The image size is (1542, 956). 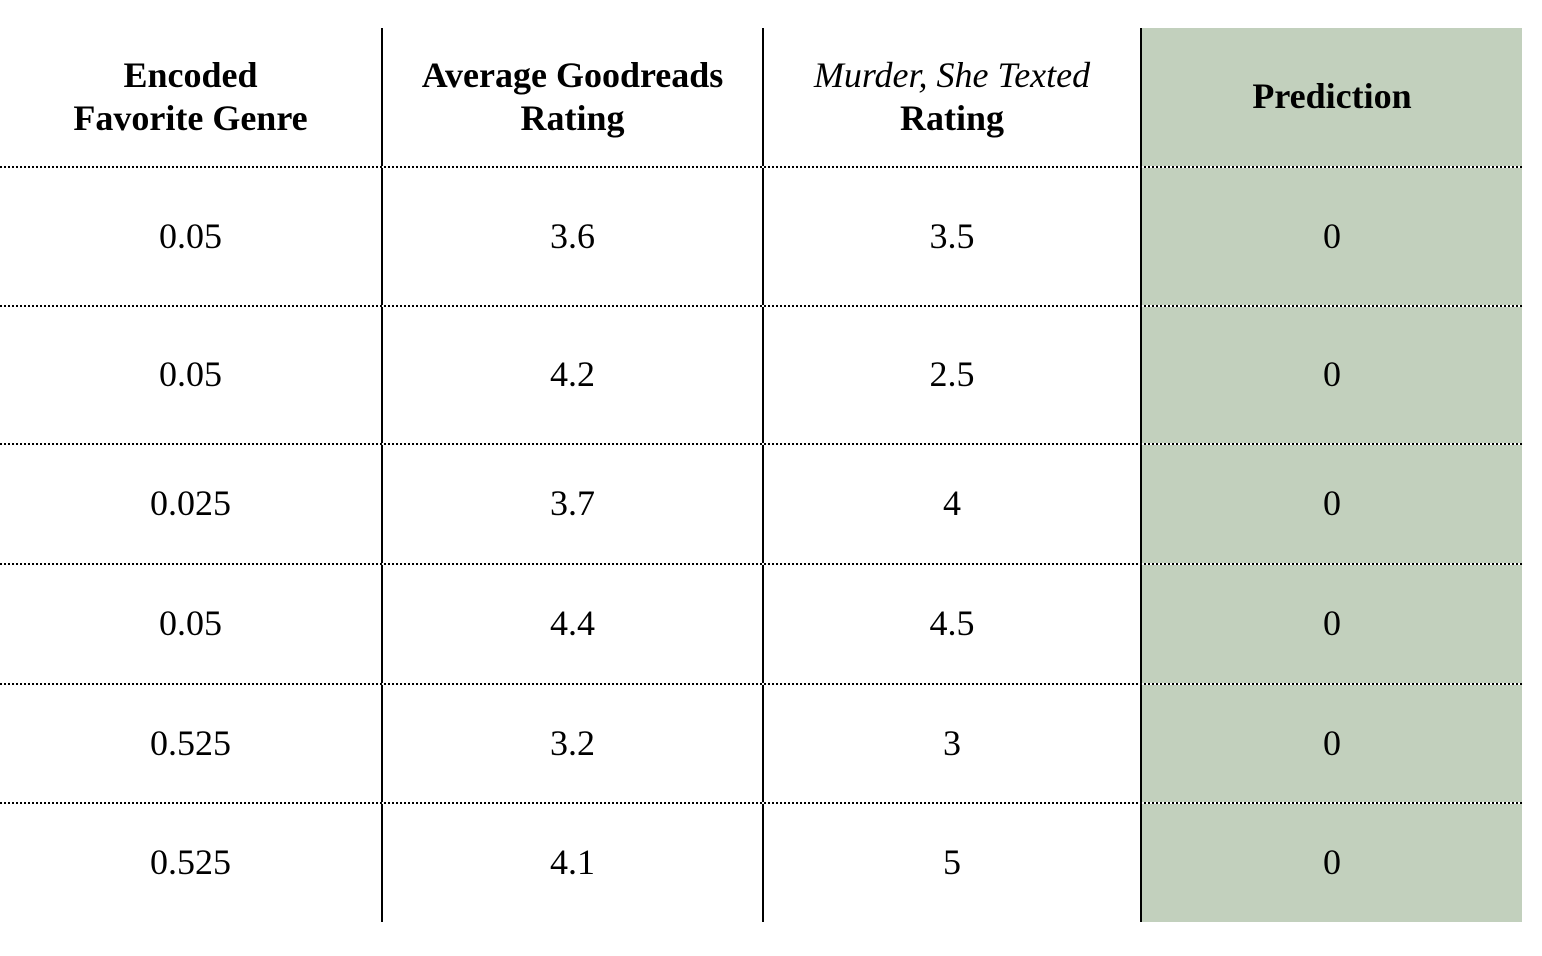 I want to click on cell-mst-rating: 5, so click(x=951, y=863).